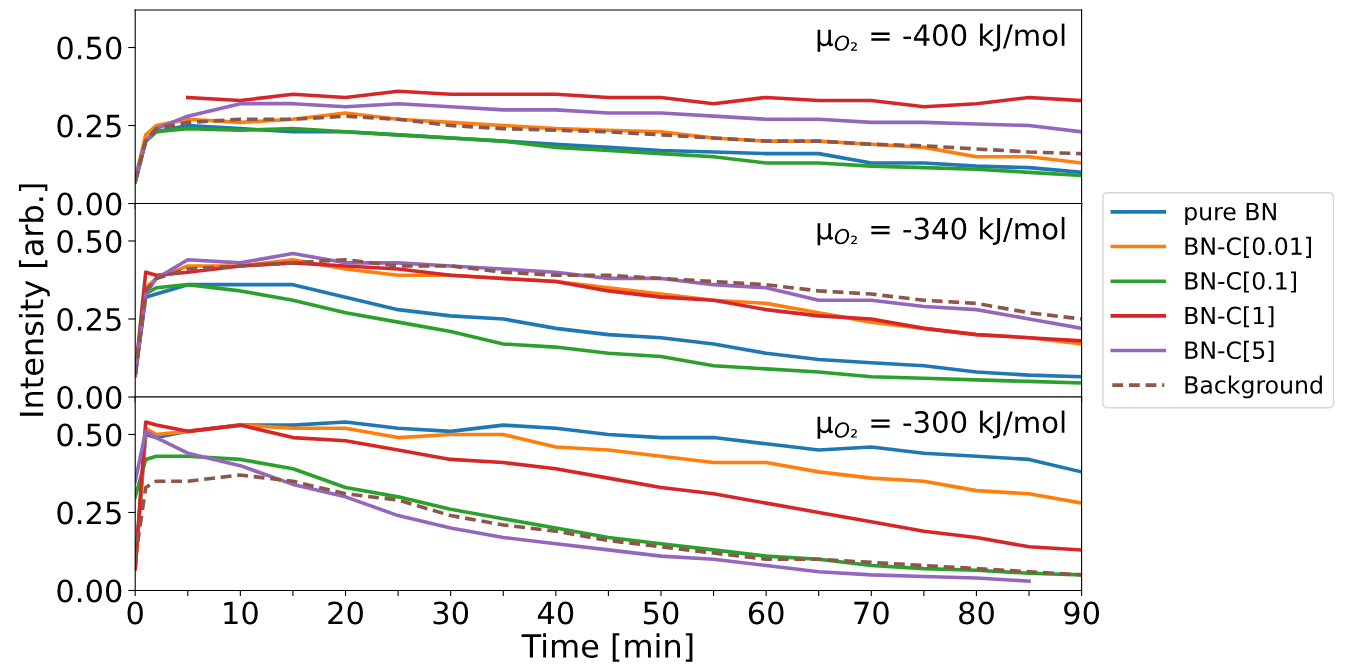 The width and height of the screenshot is (1352, 671). What do you see at coordinates (1082, 613) in the screenshot?
I see `x-tick-label: 90` at bounding box center [1082, 613].